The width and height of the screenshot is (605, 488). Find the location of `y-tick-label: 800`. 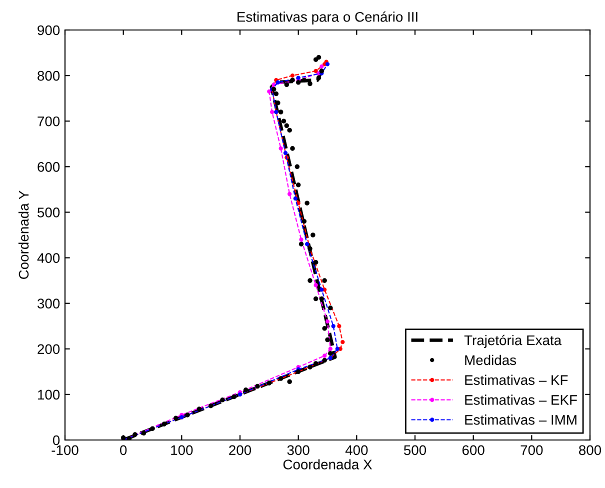

y-tick-label: 800 is located at coordinates (49, 75).